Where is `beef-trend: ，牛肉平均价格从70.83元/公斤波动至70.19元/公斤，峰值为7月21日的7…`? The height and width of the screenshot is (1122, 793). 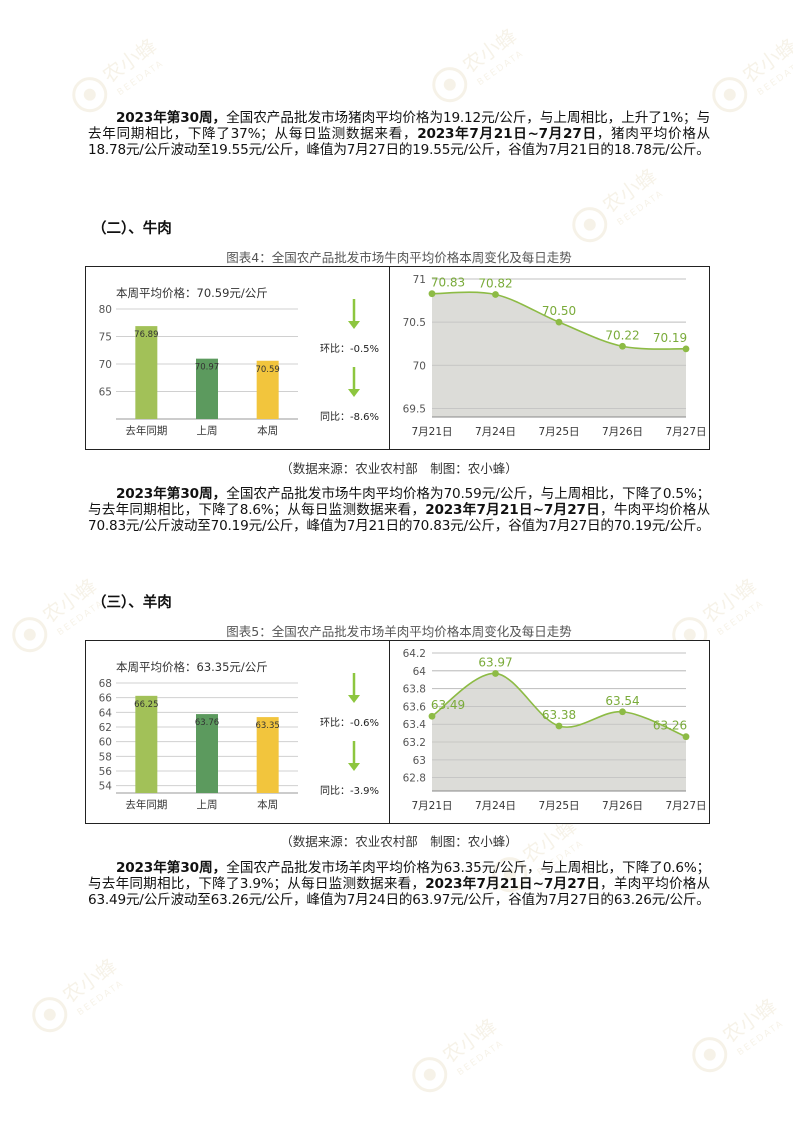
beef-trend: ，牛肉平均价格从70.83元/公斤波动至70.19元/公斤，峰值为7月21日的7… is located at coordinates (399, 518).